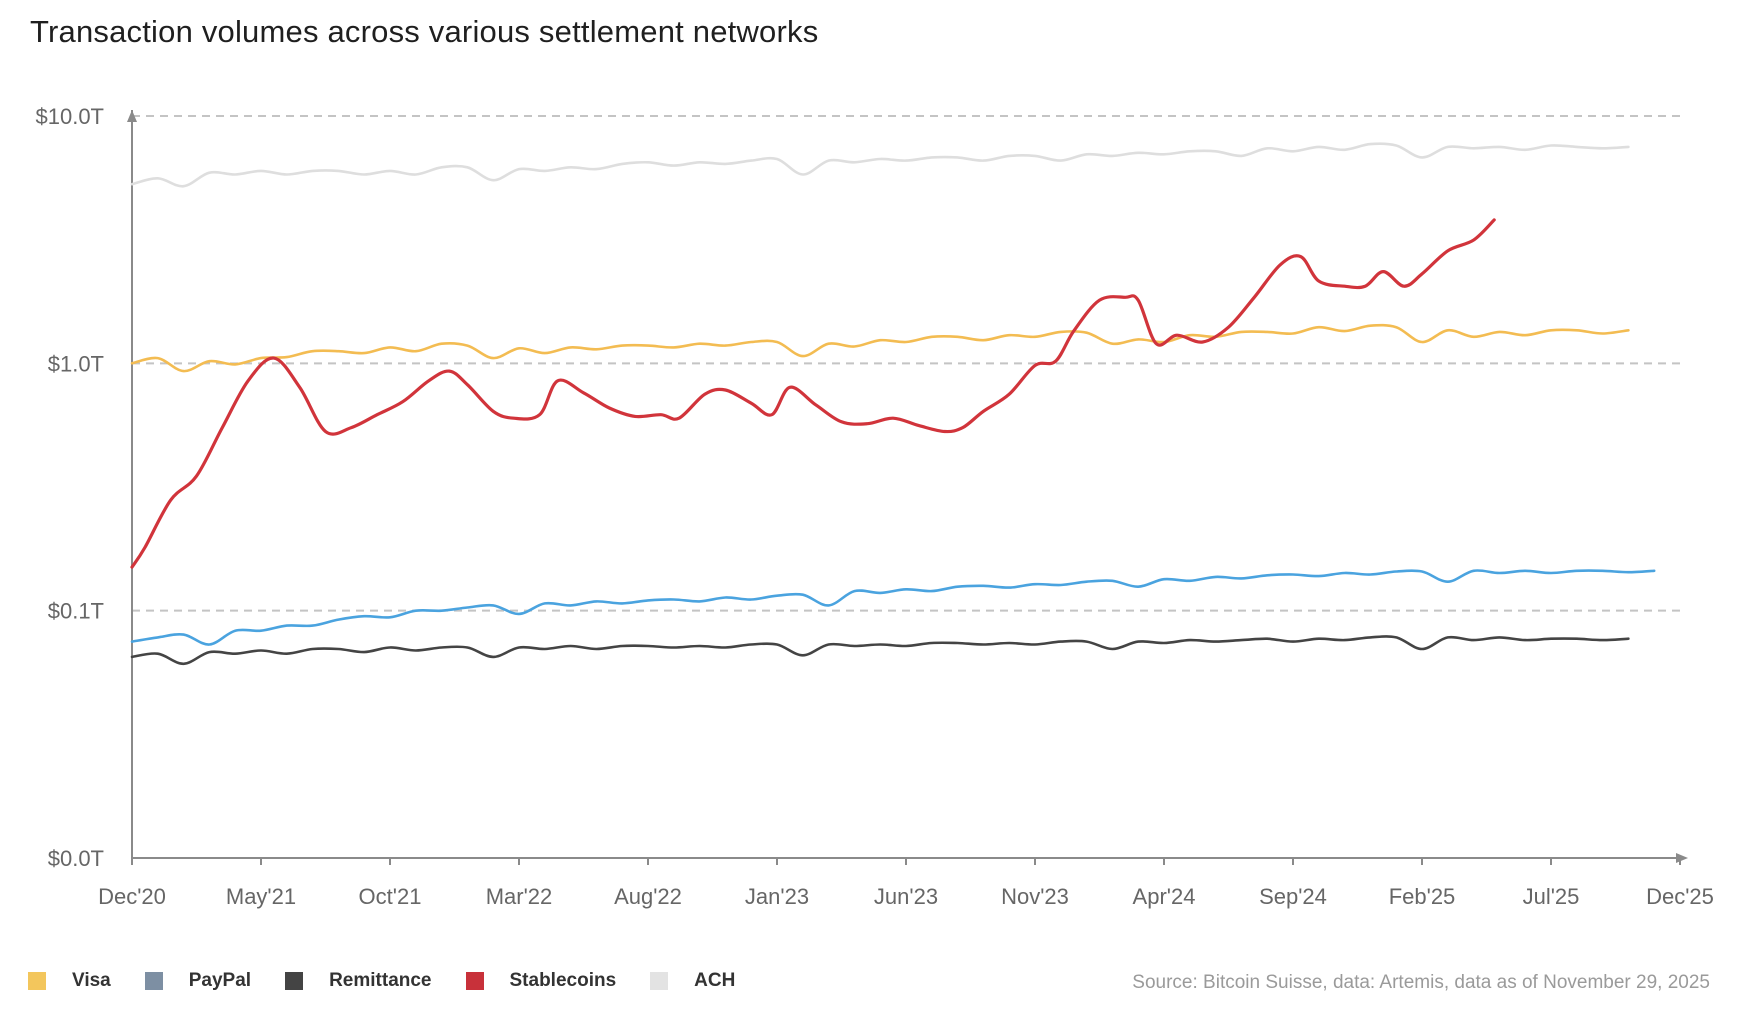 The image size is (1740, 1012). I want to click on y-tick-label: $10.0T, so click(70, 116).